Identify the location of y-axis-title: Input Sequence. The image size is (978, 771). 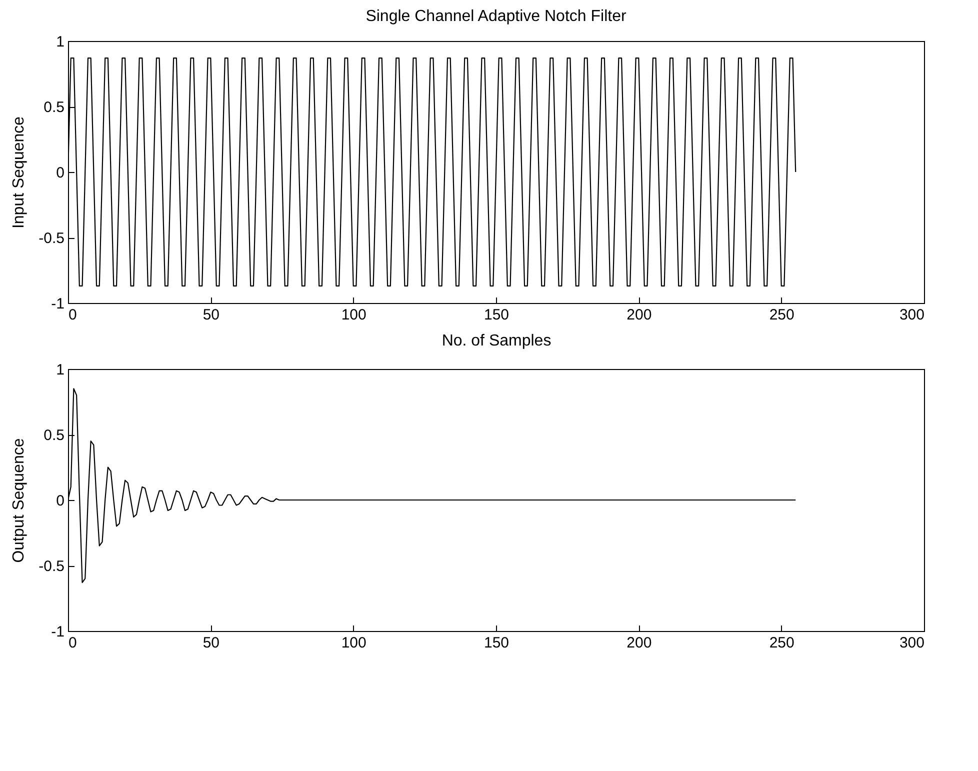
(19, 172).